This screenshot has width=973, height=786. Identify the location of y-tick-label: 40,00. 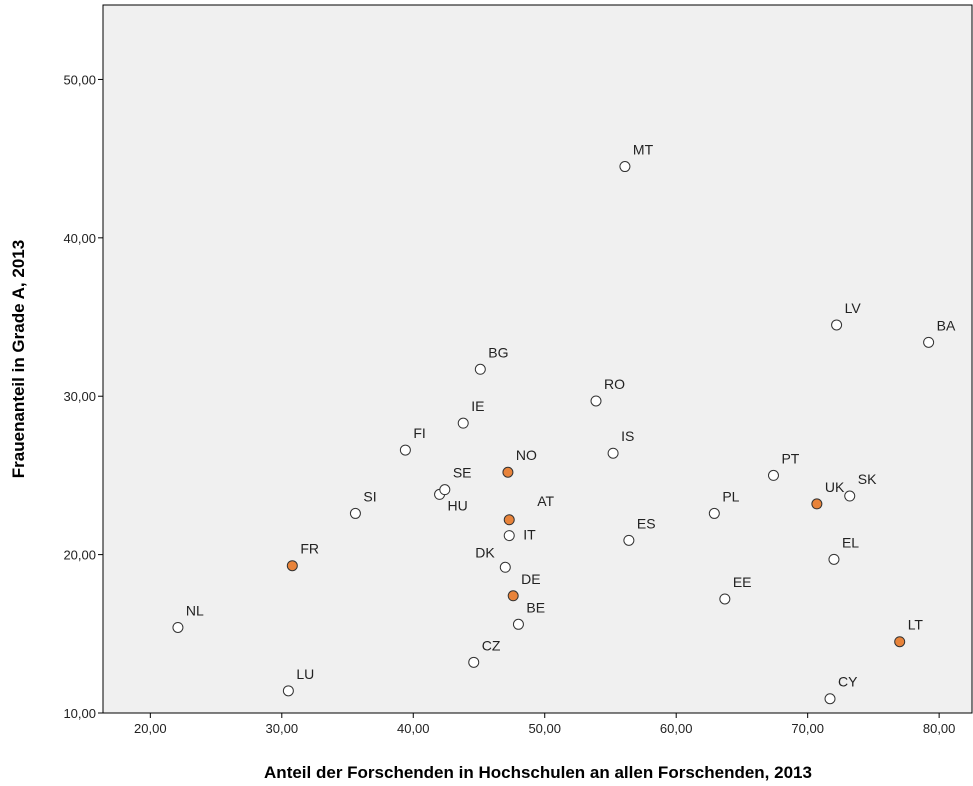
(79, 238).